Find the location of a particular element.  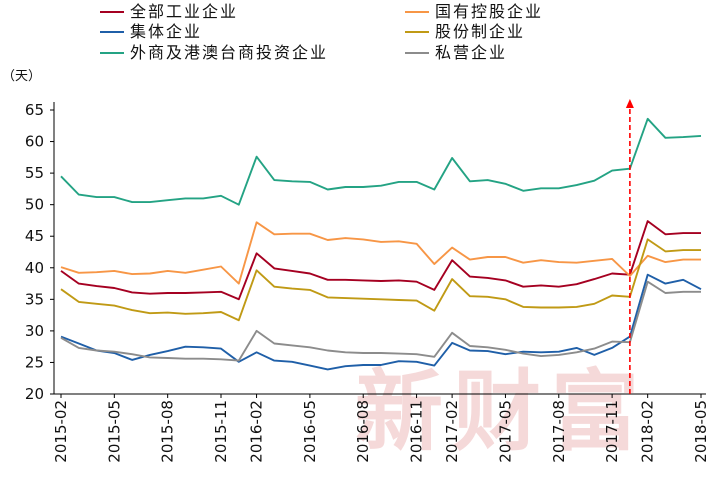

y-axis-unit: （天） is located at coordinates (21, 76).